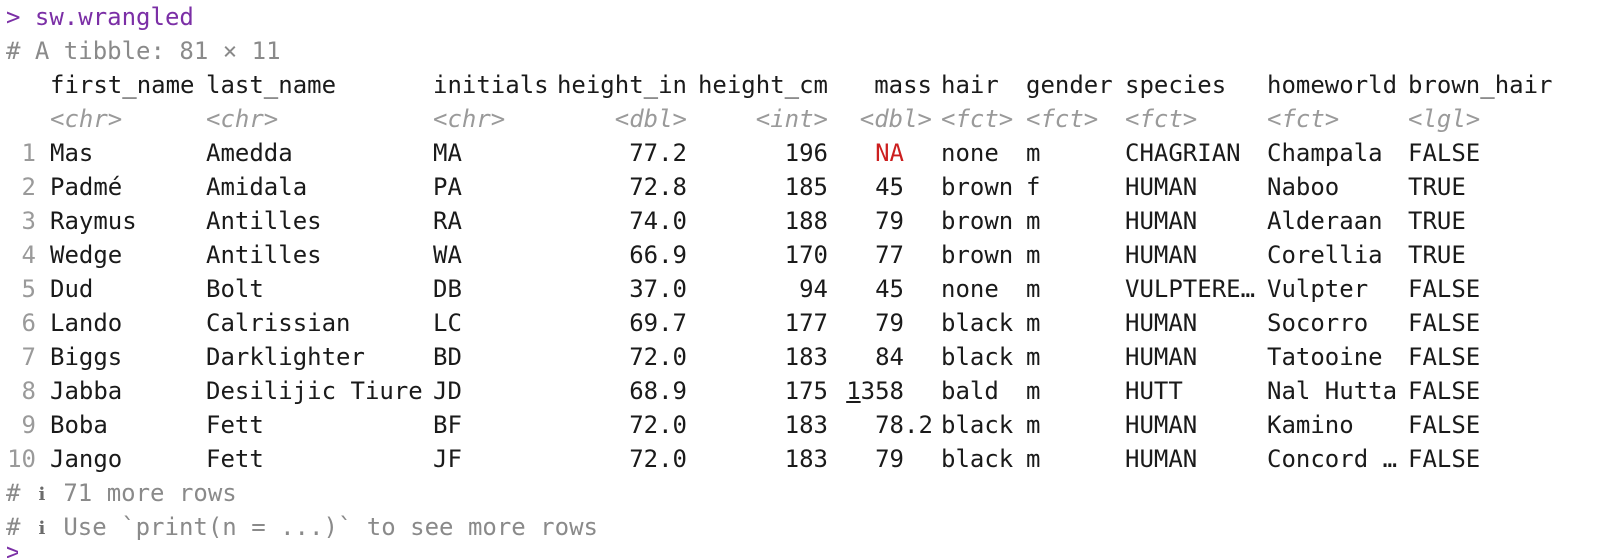  What do you see at coordinates (491, 85) in the screenshot?
I see `column-header-initials: initials` at bounding box center [491, 85].